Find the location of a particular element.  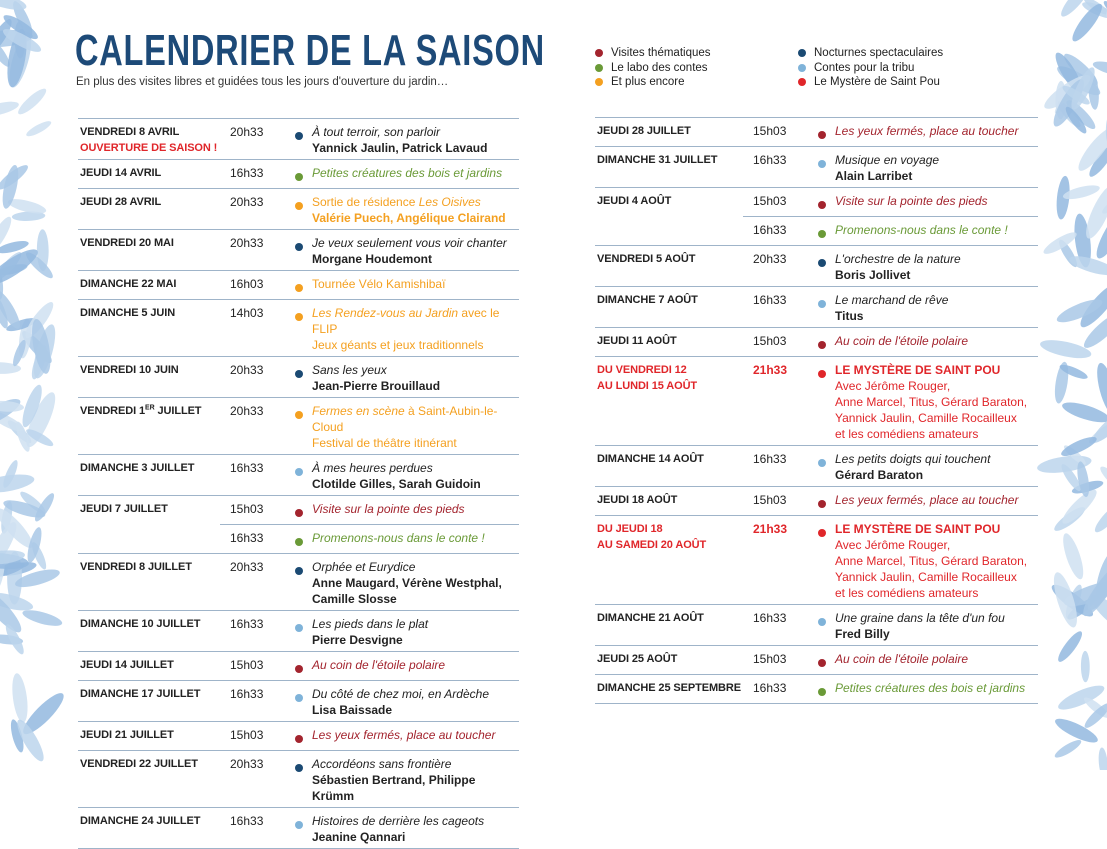

legend-dot-icon is located at coordinates (599, 67).